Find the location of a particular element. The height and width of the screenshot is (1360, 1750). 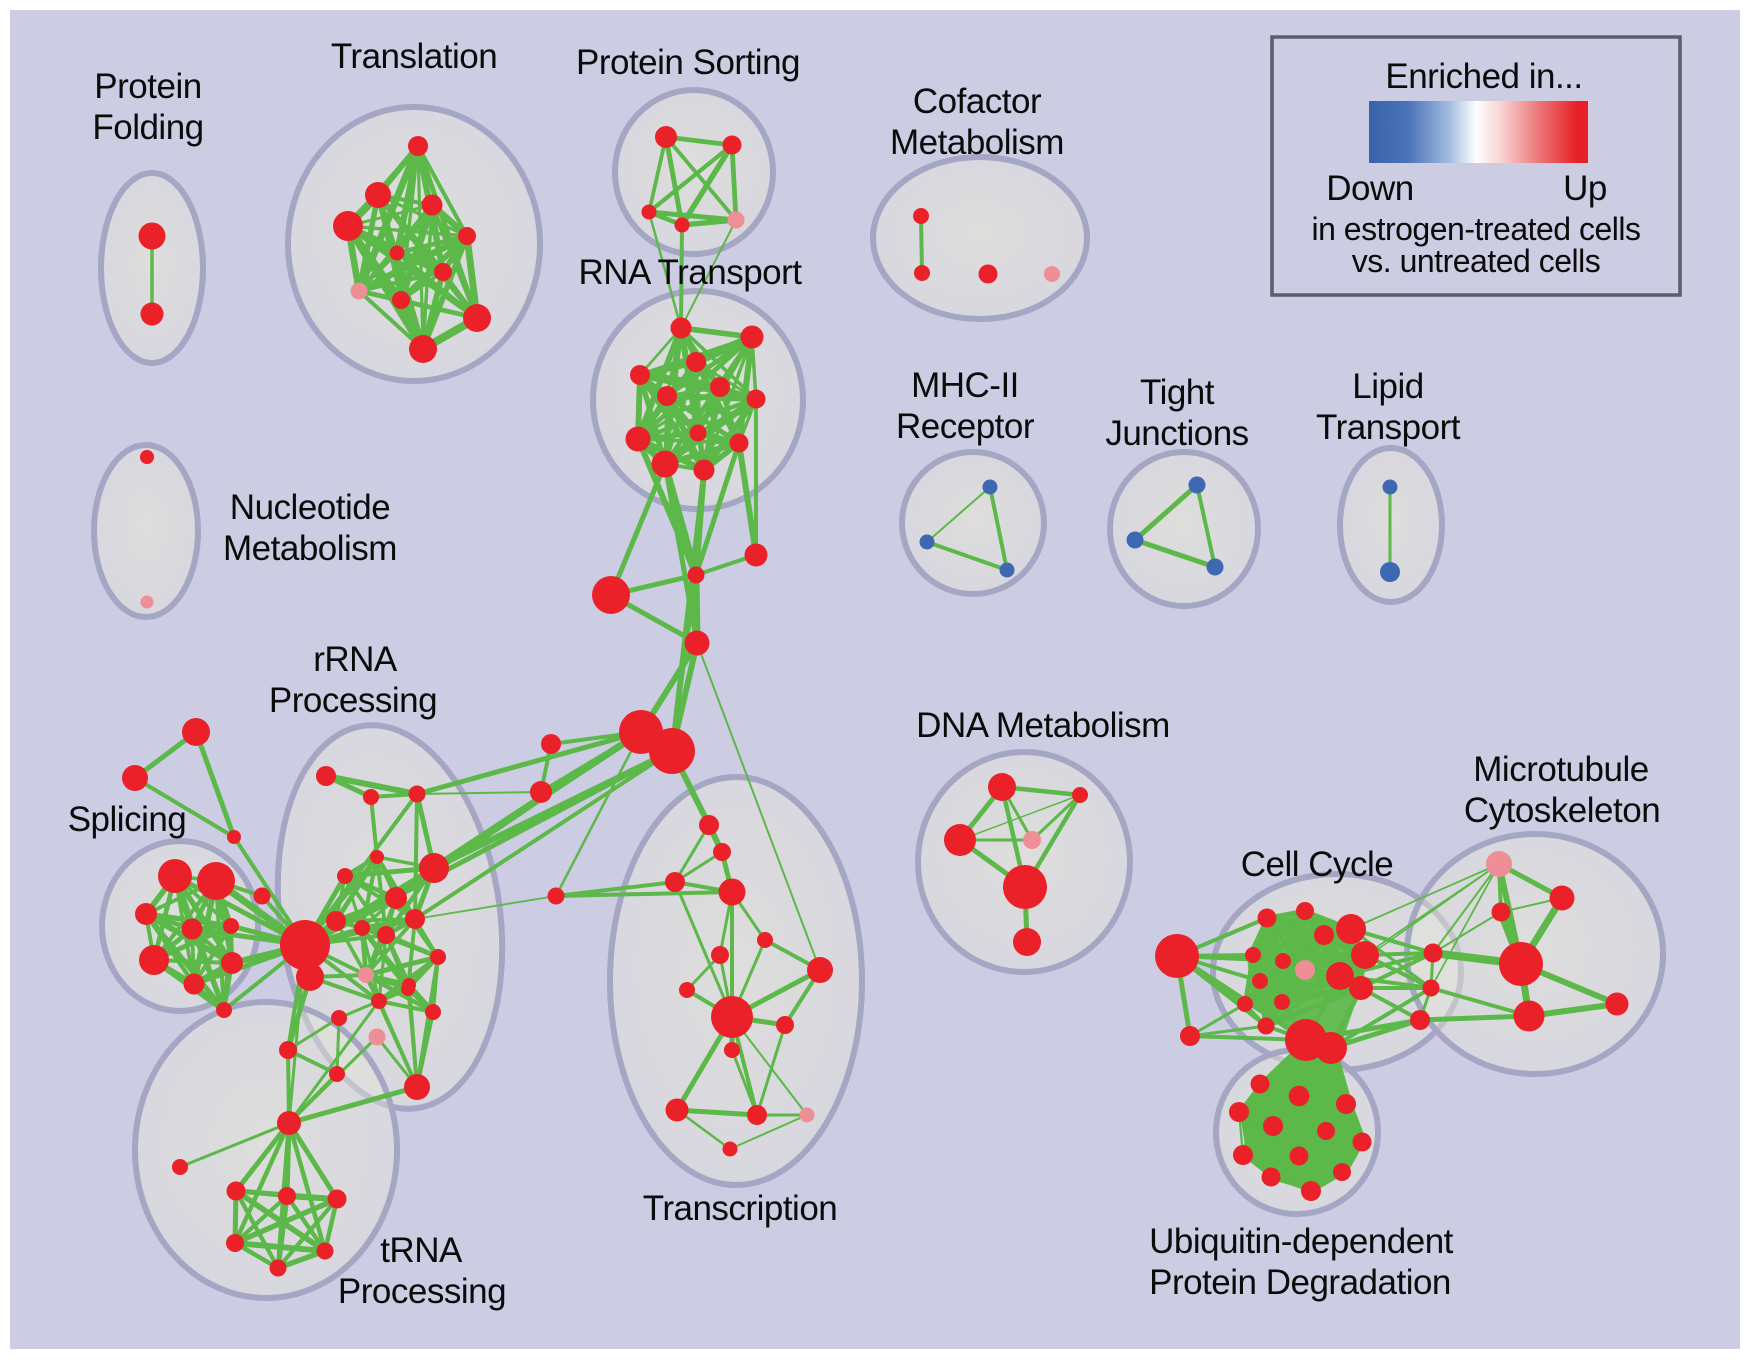

svg-text: Translation is located at coordinates (414, 56).